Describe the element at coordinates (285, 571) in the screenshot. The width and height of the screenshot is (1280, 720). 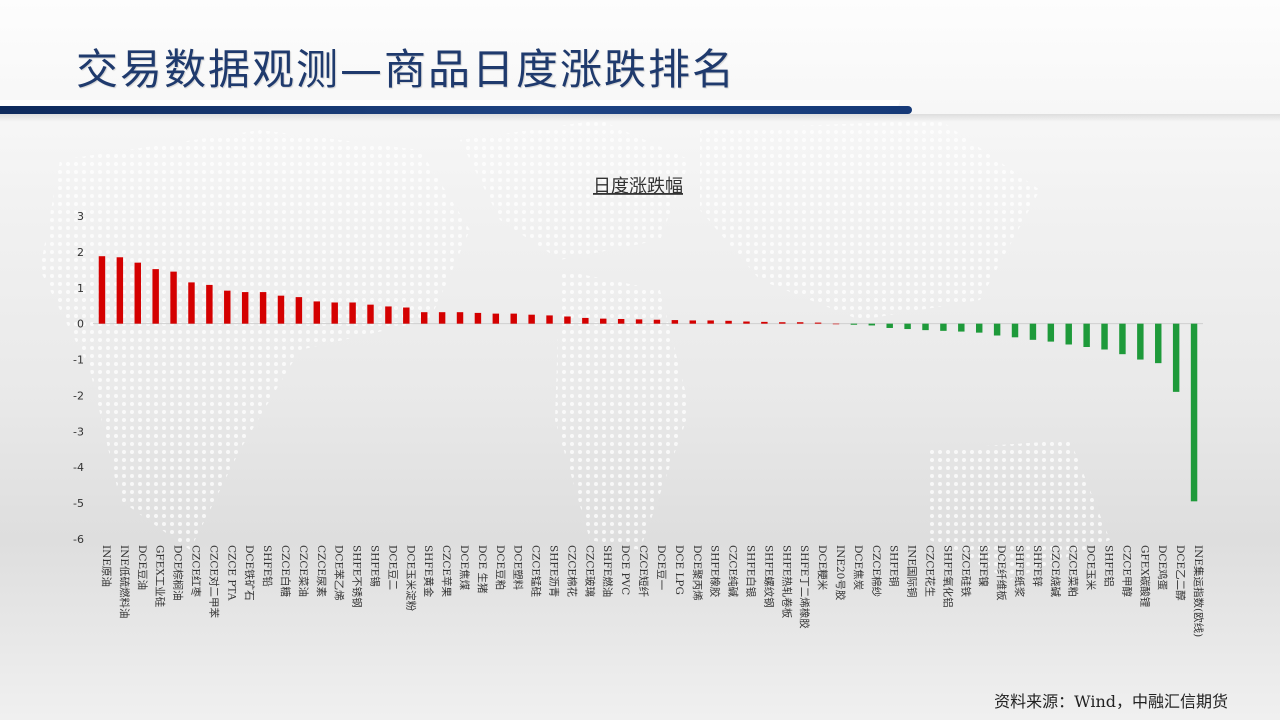
I see `x-tick-label: CZCE白糖` at that location.